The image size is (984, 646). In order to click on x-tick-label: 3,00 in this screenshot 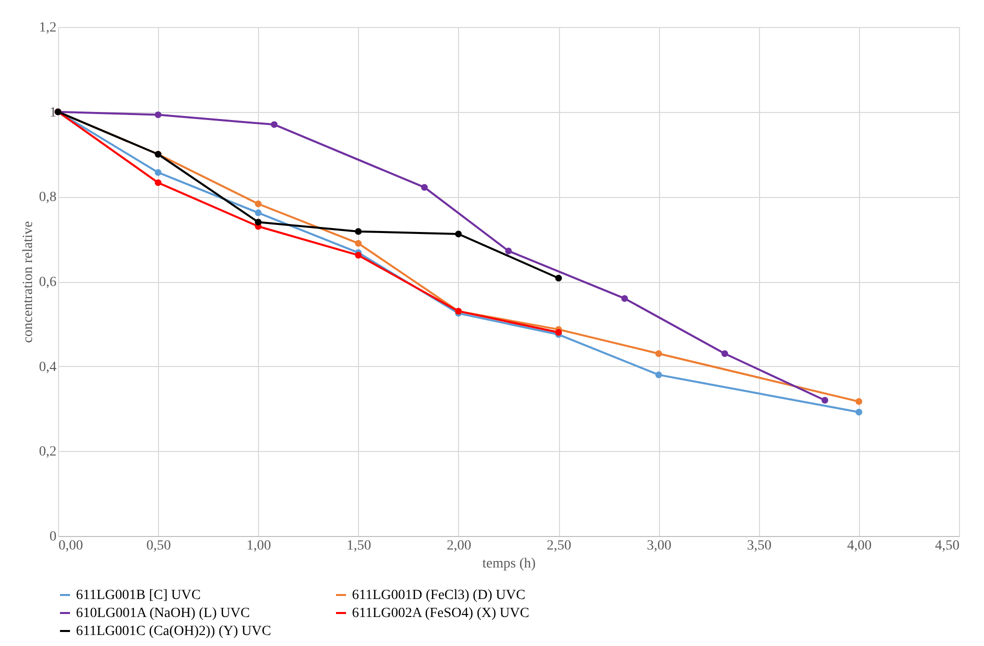, I will do `click(659, 546)`.